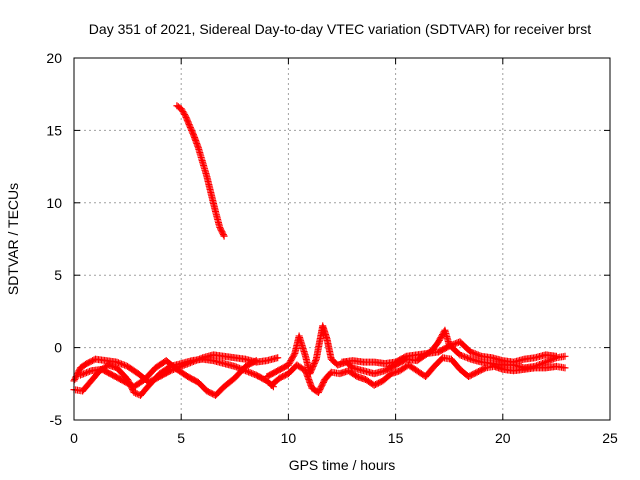  I want to click on y-tick-label: -5, so click(56, 420).